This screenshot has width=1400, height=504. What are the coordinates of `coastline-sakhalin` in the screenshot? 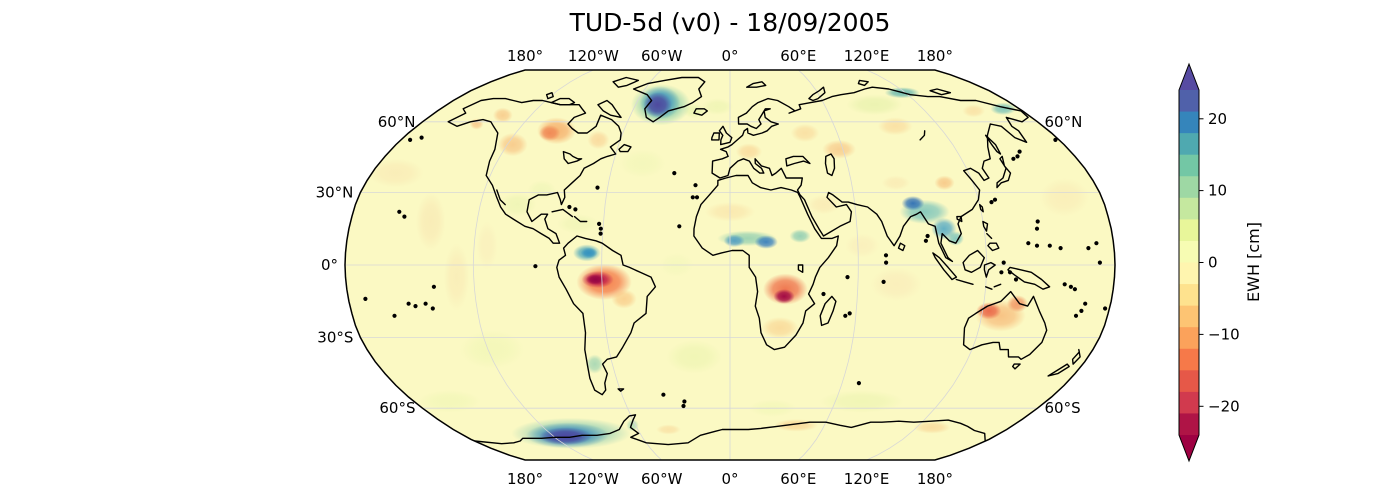 It's located at (993, 144).